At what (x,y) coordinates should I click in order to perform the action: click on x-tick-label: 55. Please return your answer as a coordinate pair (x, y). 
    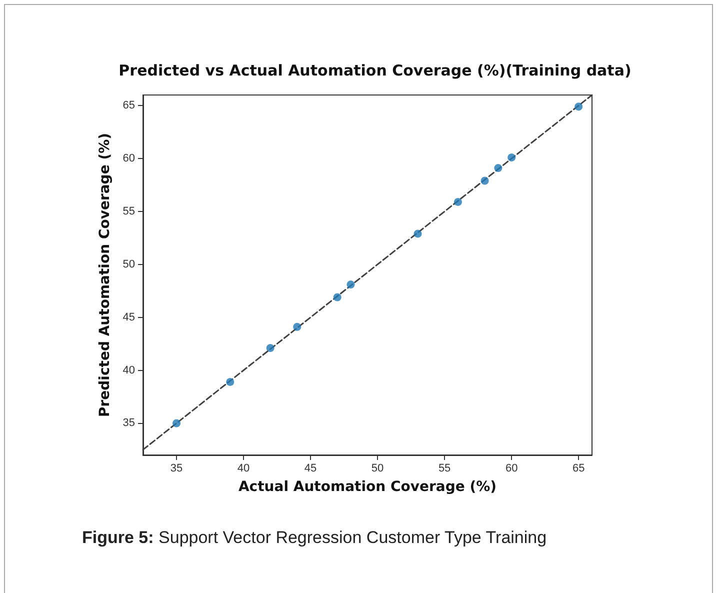
    Looking at the image, I should click on (444, 468).